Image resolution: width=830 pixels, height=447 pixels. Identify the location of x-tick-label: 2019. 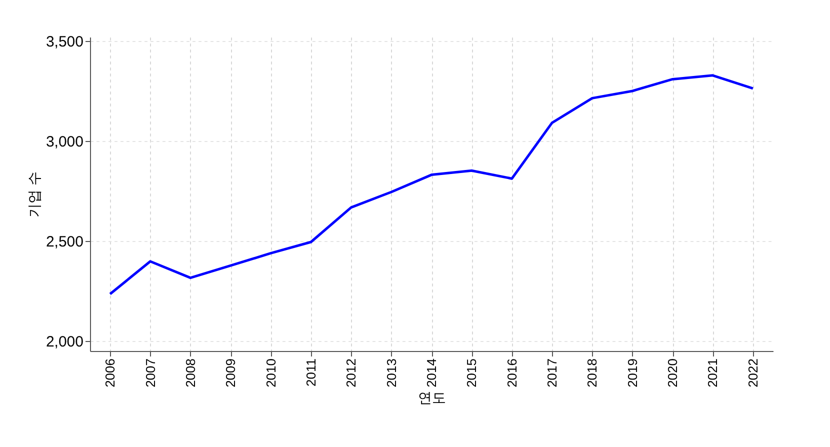
(632, 373).